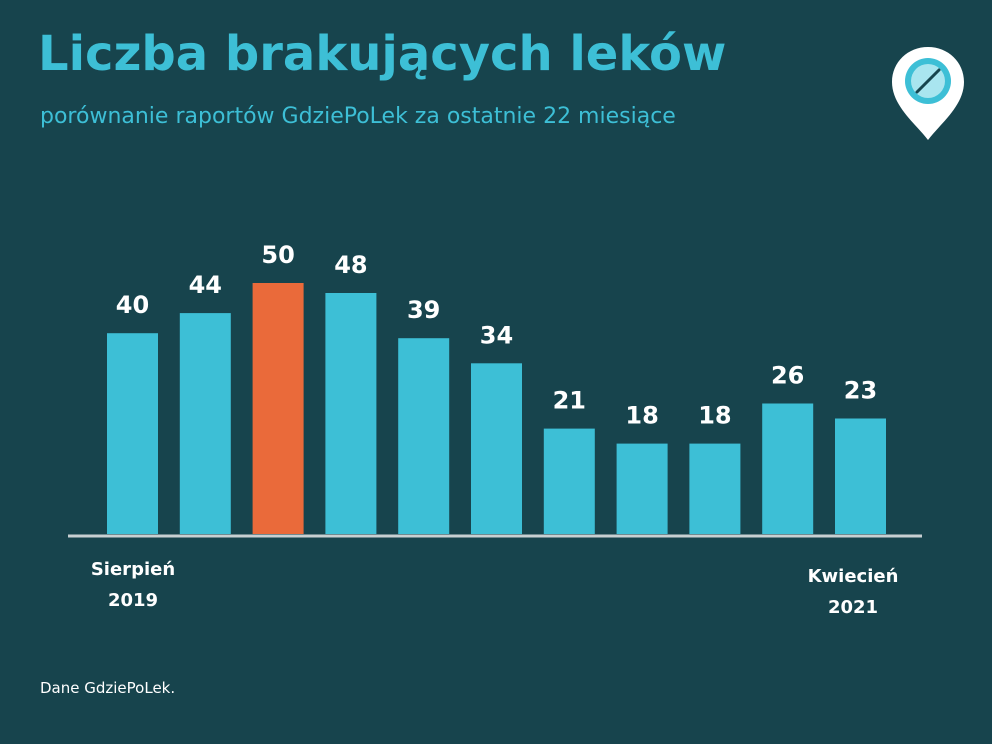  I want to click on bar-value-label: 40, so click(132, 305).